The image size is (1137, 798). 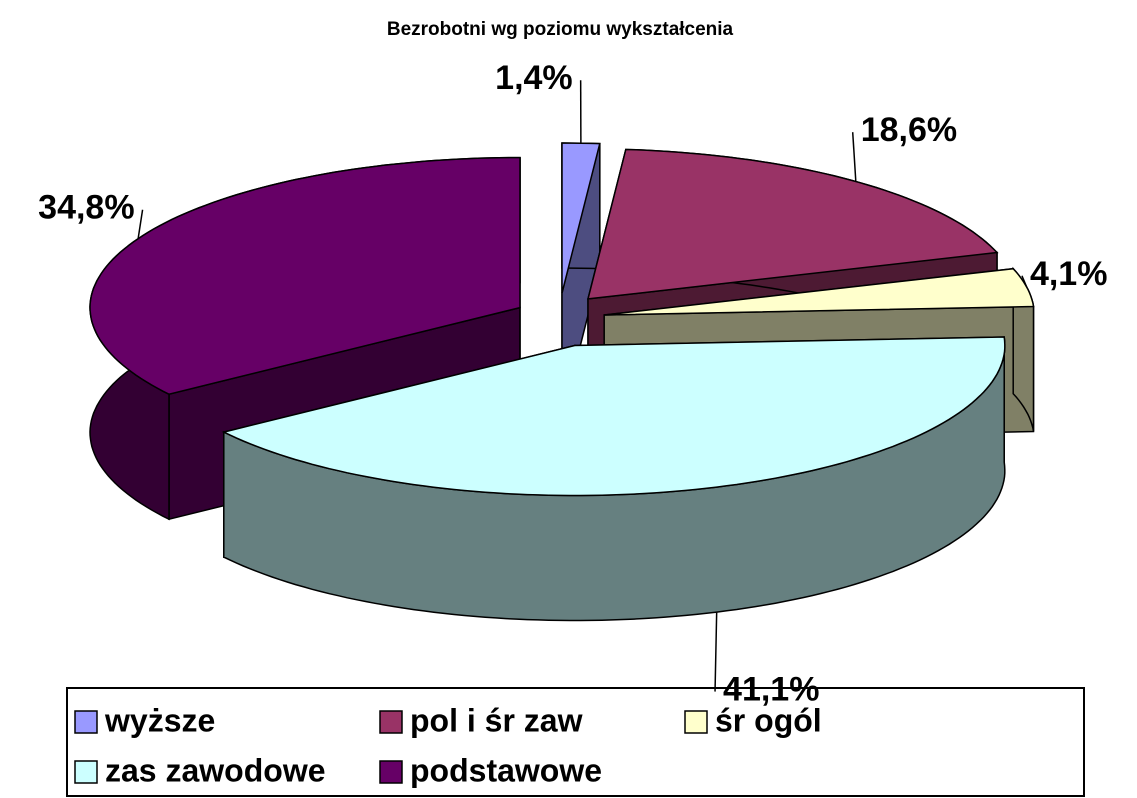 I want to click on data-label: 4,1%, so click(x=1069, y=274).